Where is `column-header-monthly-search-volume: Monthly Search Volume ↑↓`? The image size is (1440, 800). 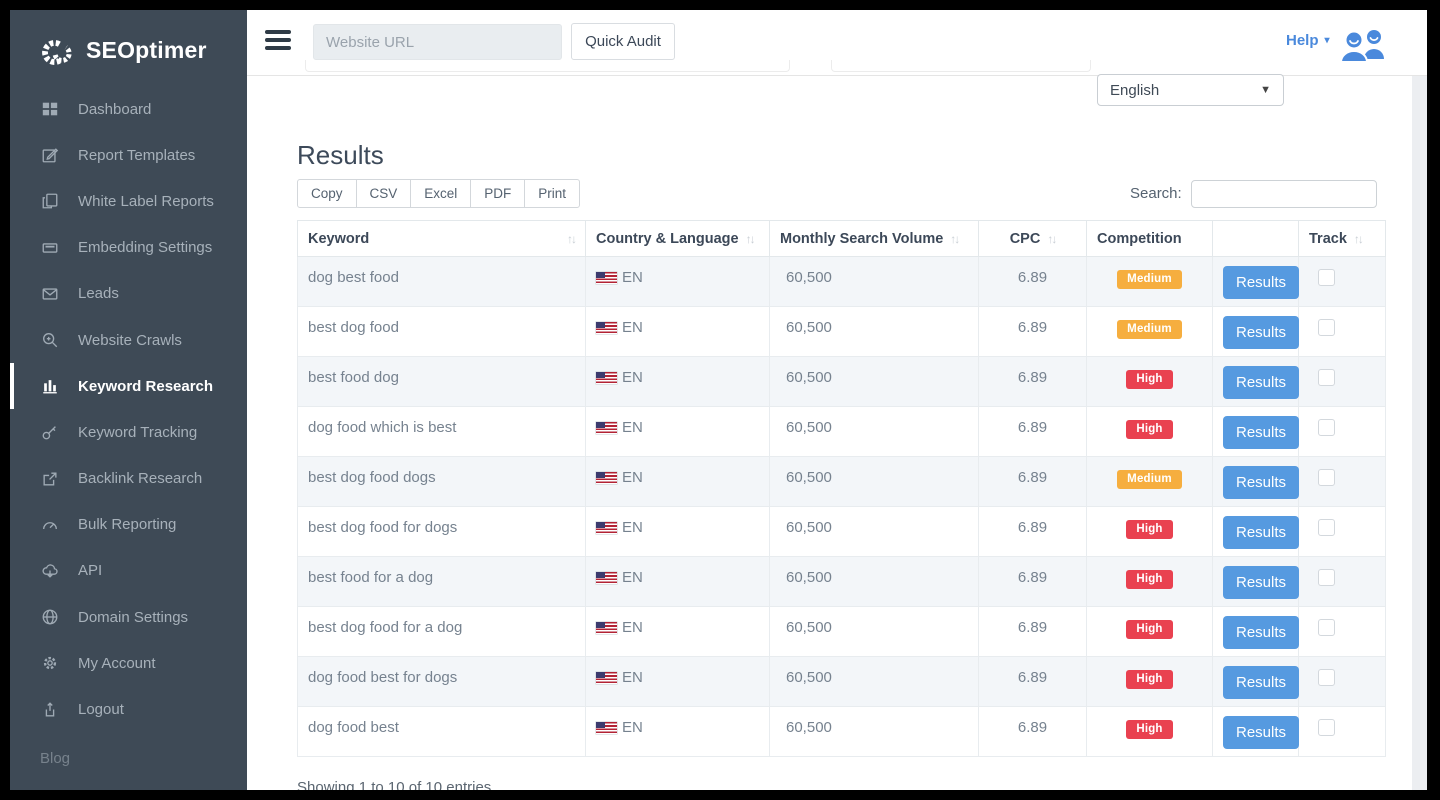 column-header-monthly-search-volume: Monthly Search Volume ↑↓ is located at coordinates (874, 238).